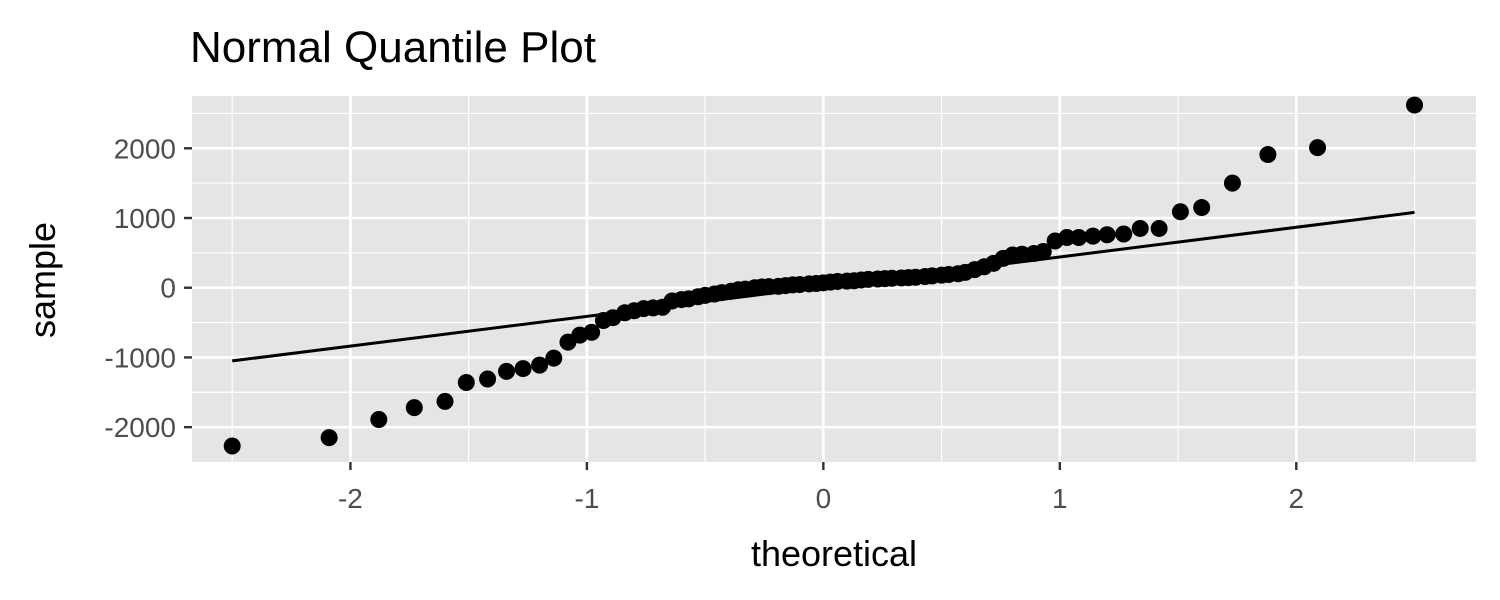 The height and width of the screenshot is (600, 1500). What do you see at coordinates (1060, 498) in the screenshot?
I see `x-tick-label: 1` at bounding box center [1060, 498].